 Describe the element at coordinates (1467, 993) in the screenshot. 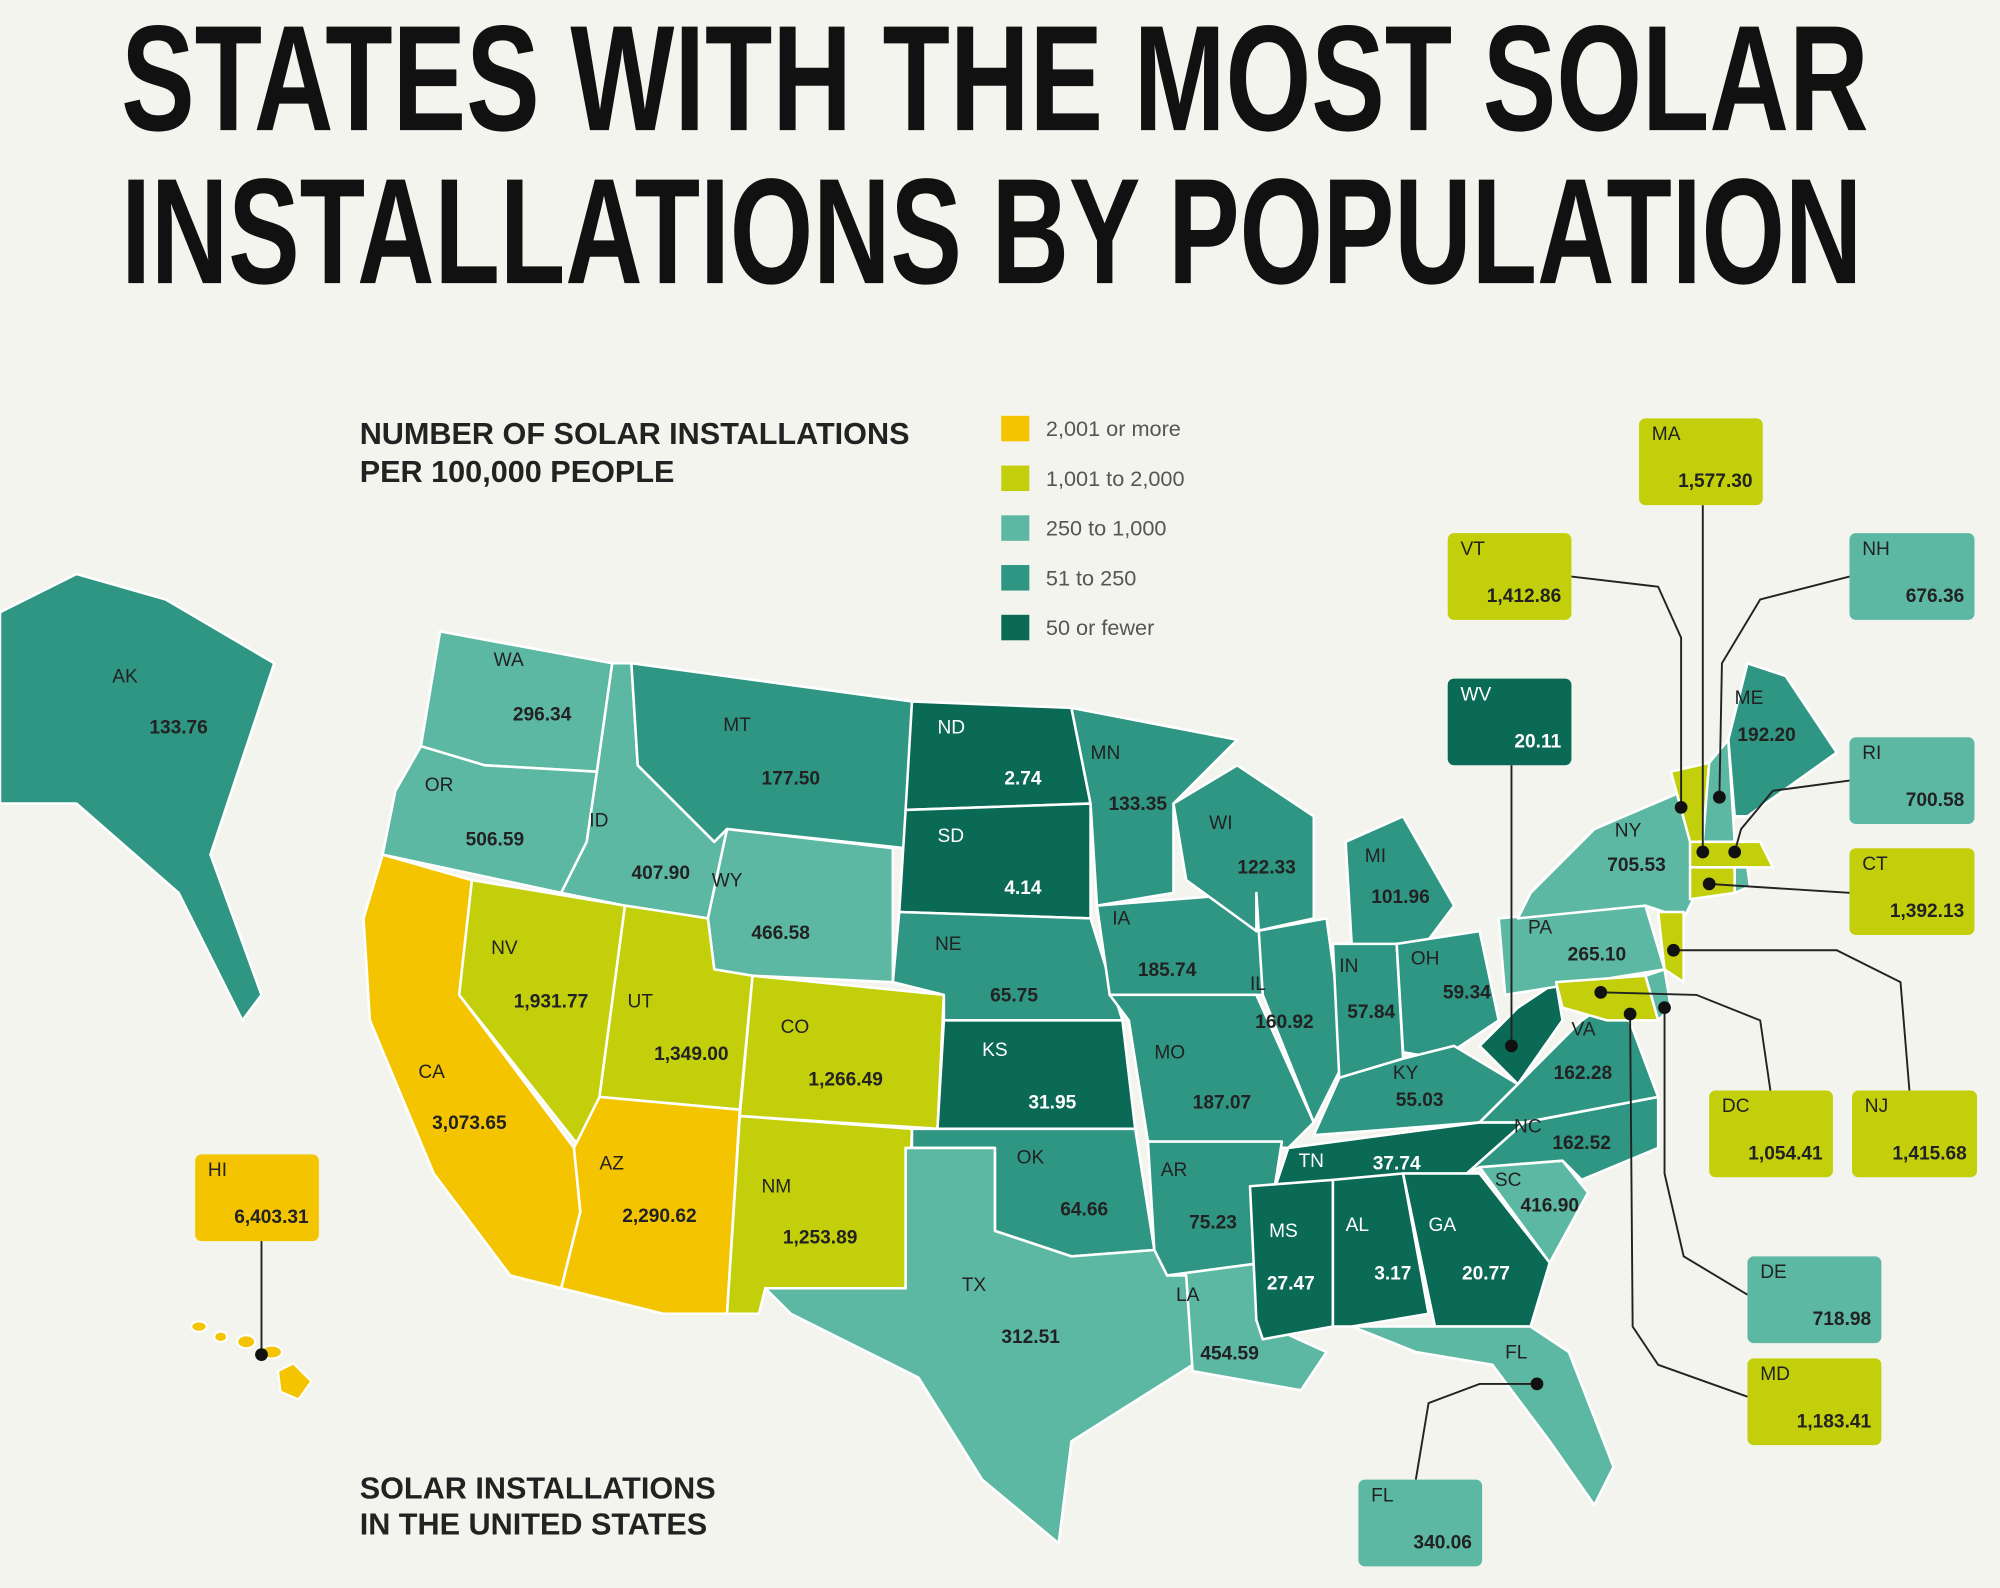

I see `state-value: 59.34` at that location.